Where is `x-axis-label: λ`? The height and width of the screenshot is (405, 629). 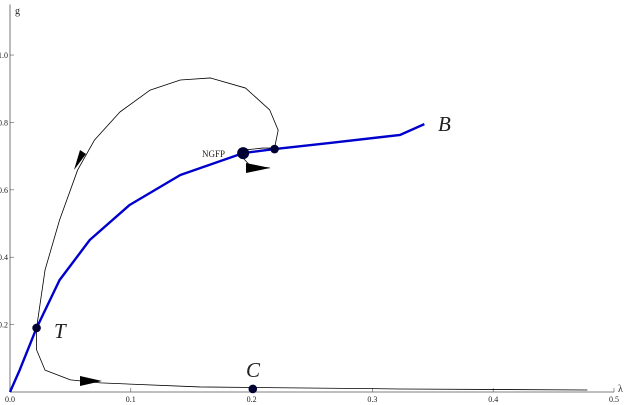 x-axis-label: λ is located at coordinates (620, 389).